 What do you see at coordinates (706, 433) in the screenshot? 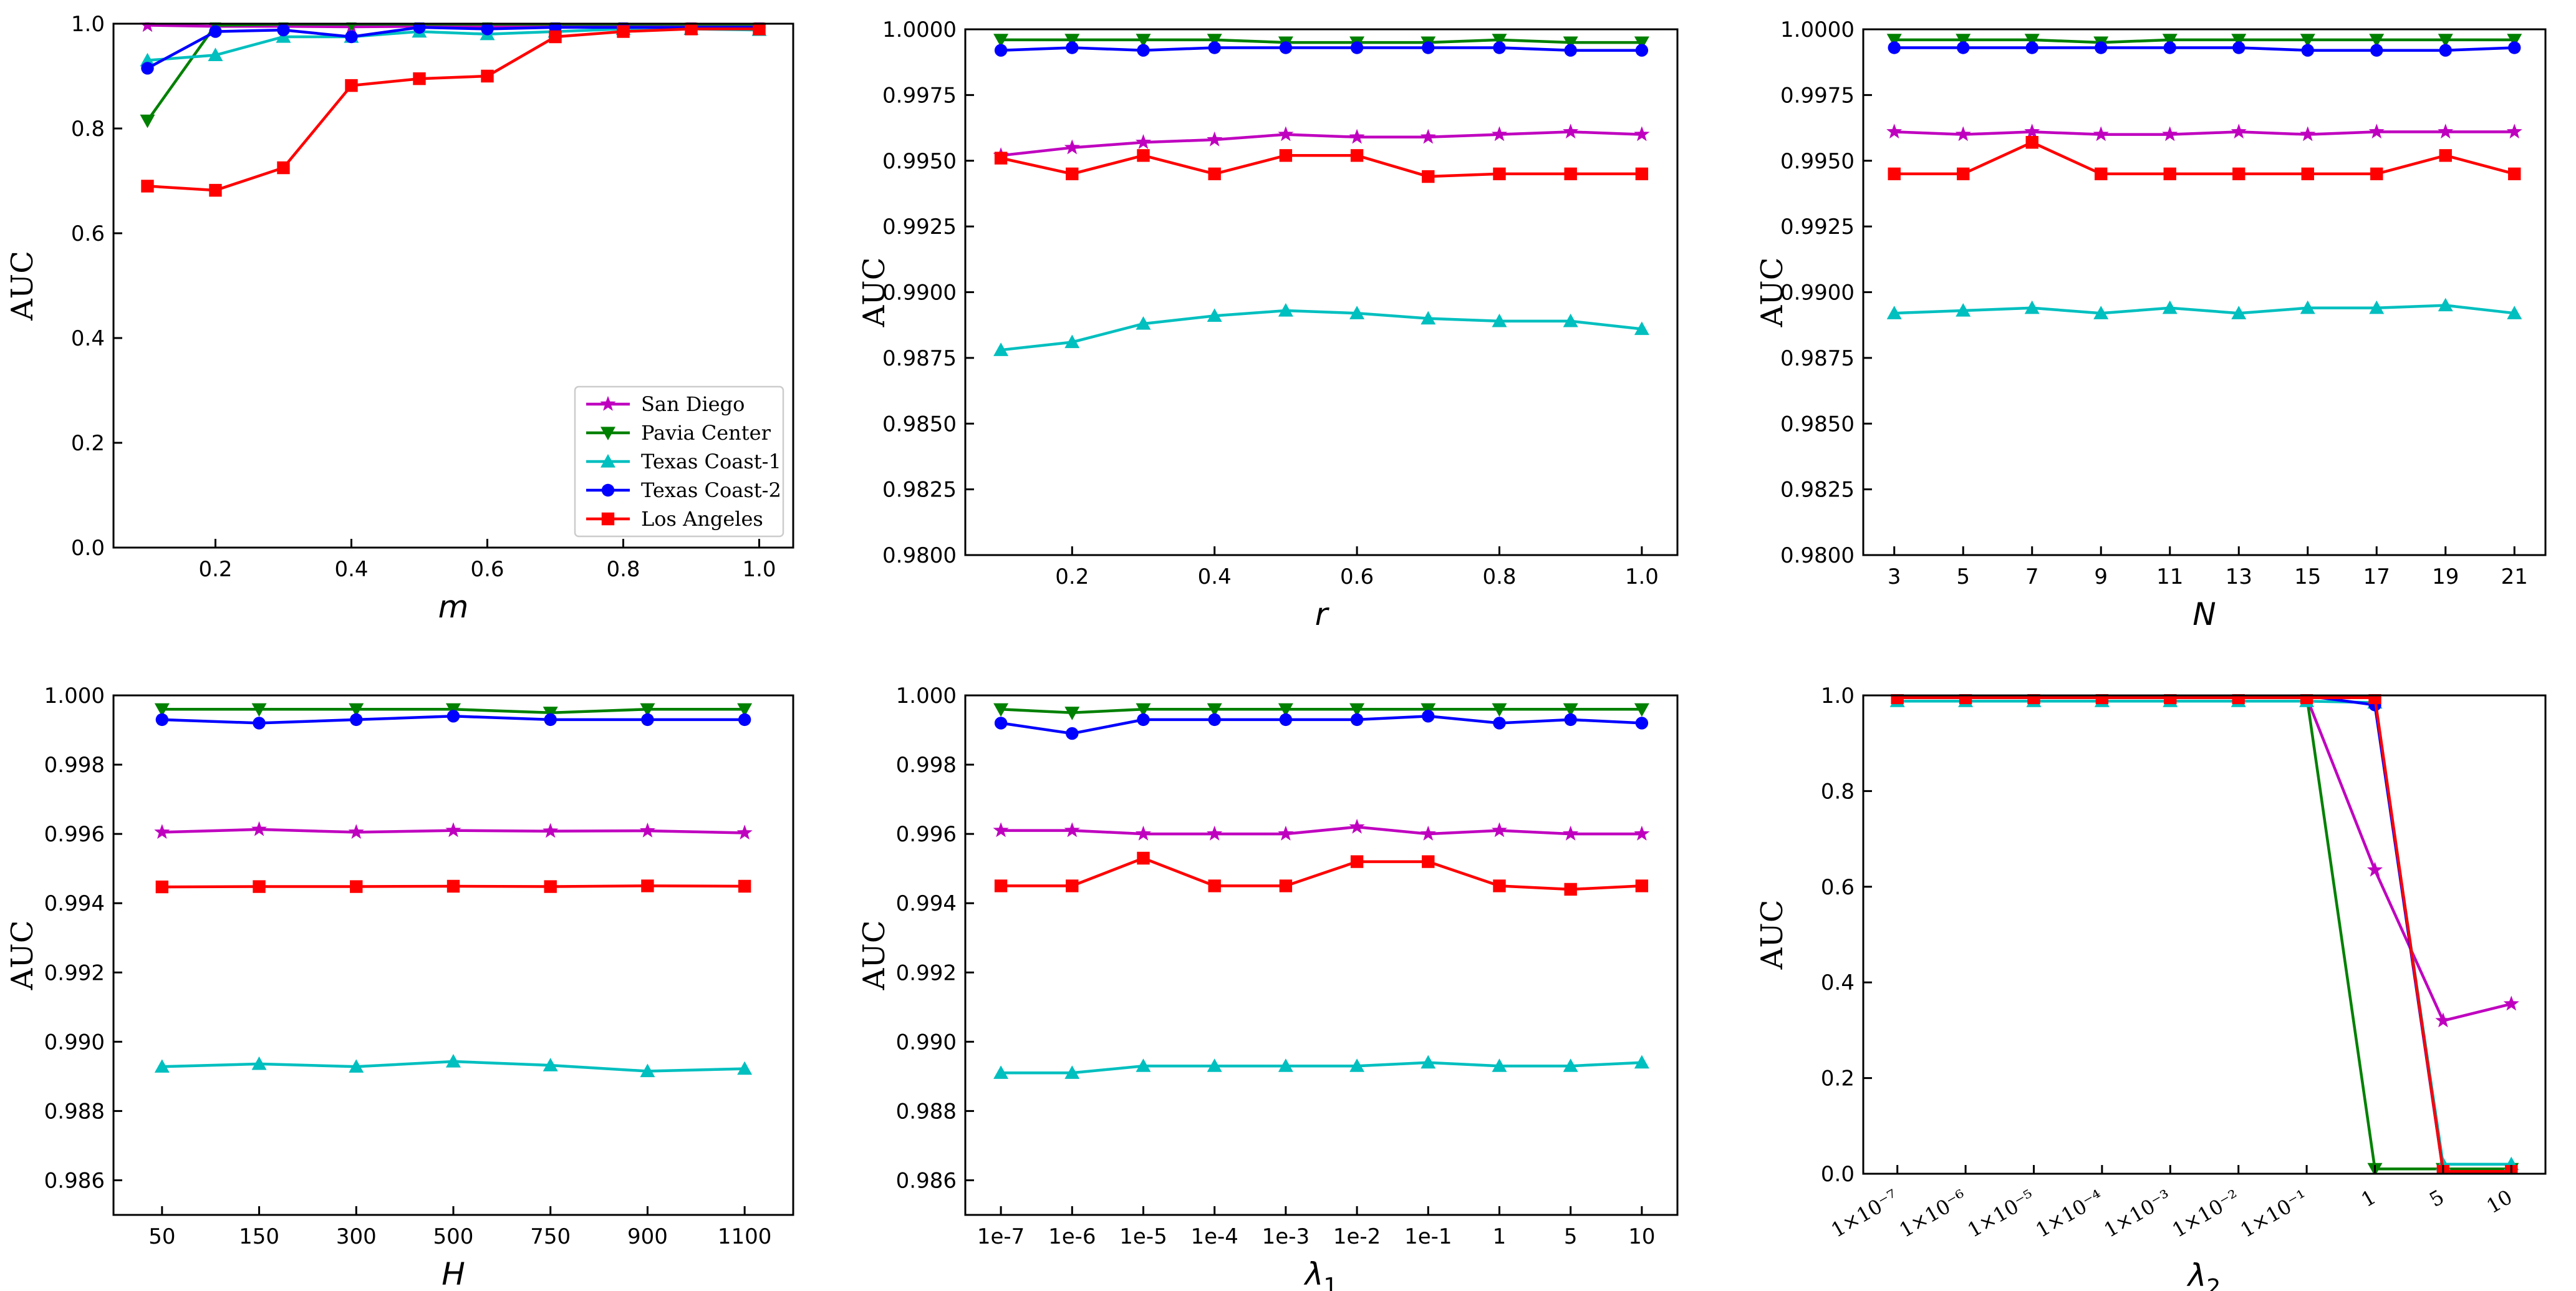
I see `legend-label-pavia-center: Pavia Center` at bounding box center [706, 433].